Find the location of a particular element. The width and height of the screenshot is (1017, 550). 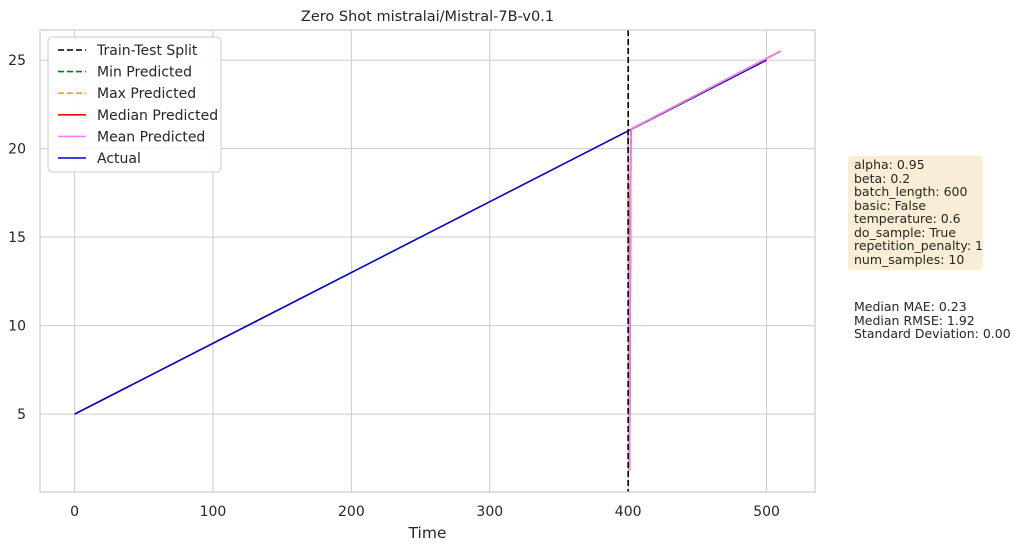

series-median-predicted is located at coordinates (704, 260).